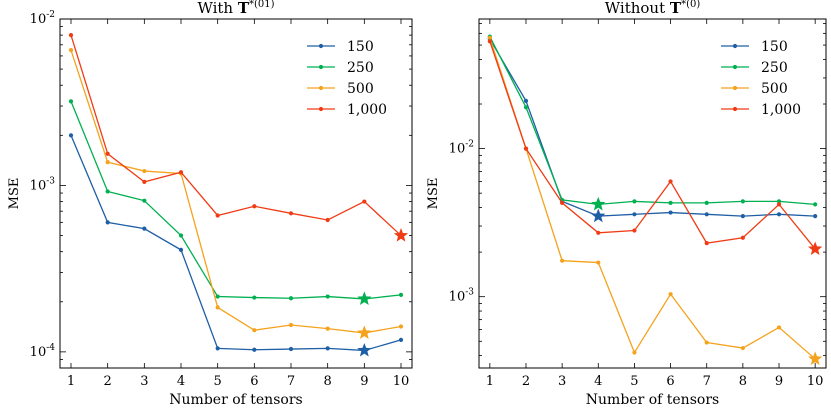 This screenshot has width=831, height=410. Describe the element at coordinates (360, 89) in the screenshot. I see `legend-label: 500` at that location.